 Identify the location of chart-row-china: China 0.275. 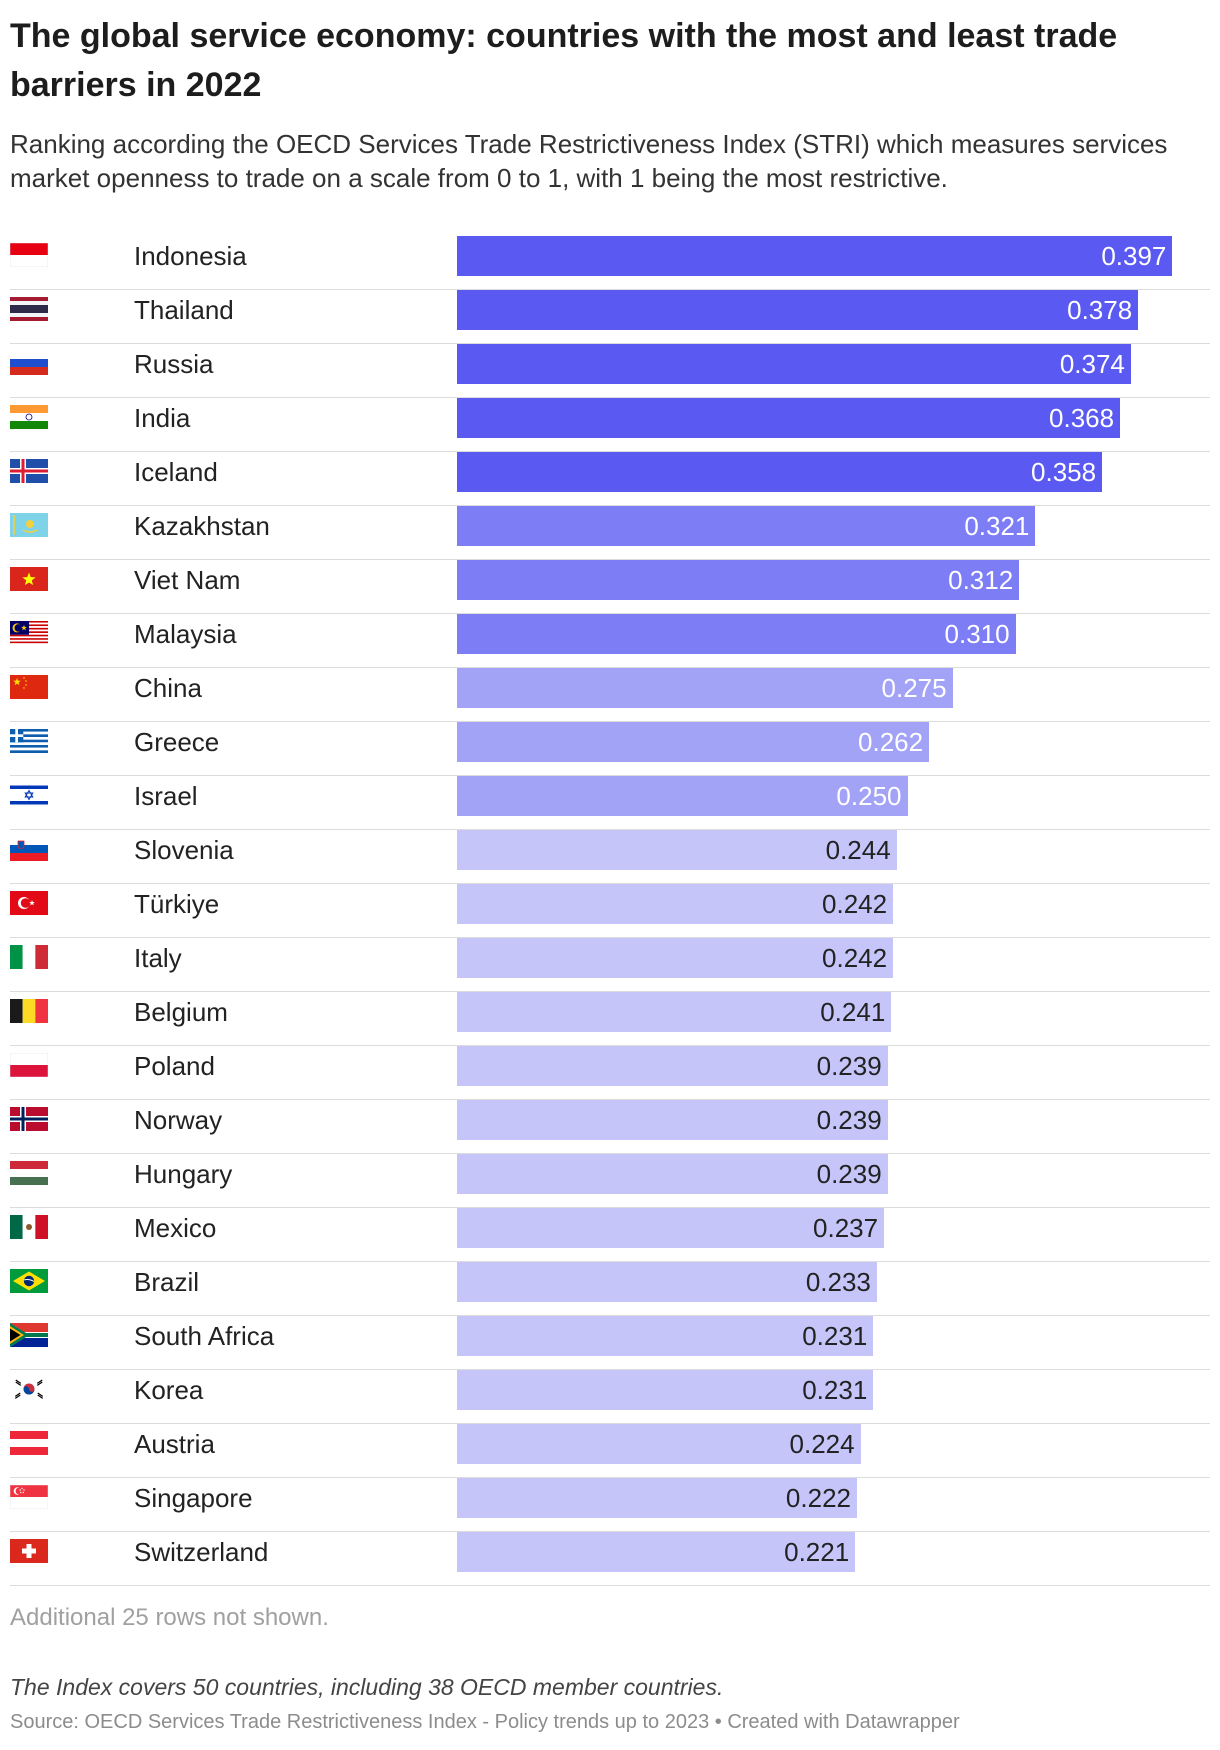
(610, 695).